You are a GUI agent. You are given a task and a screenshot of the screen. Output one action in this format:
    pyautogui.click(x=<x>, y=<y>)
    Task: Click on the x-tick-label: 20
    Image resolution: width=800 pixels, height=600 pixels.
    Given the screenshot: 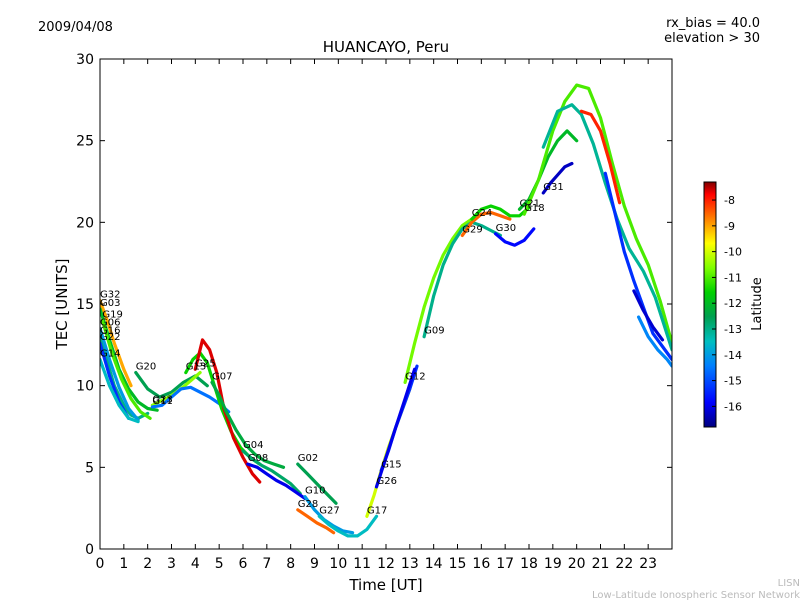 What is the action you would take?
    pyautogui.click(x=577, y=564)
    